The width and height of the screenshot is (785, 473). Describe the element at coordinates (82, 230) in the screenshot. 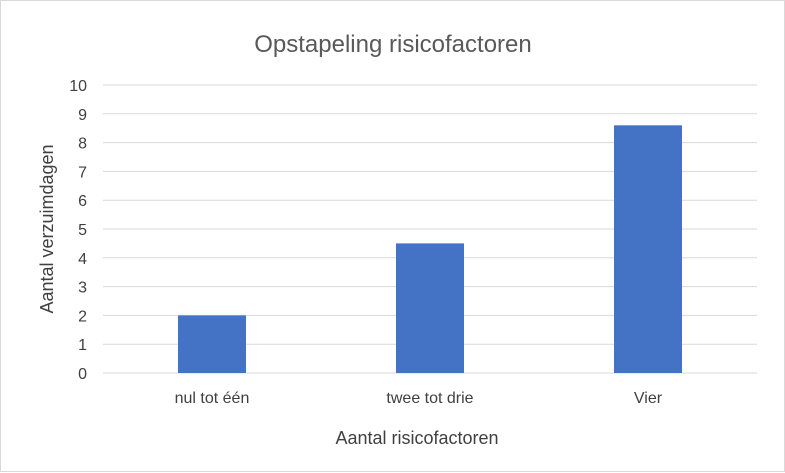

I see `y-tick-label: 5` at that location.